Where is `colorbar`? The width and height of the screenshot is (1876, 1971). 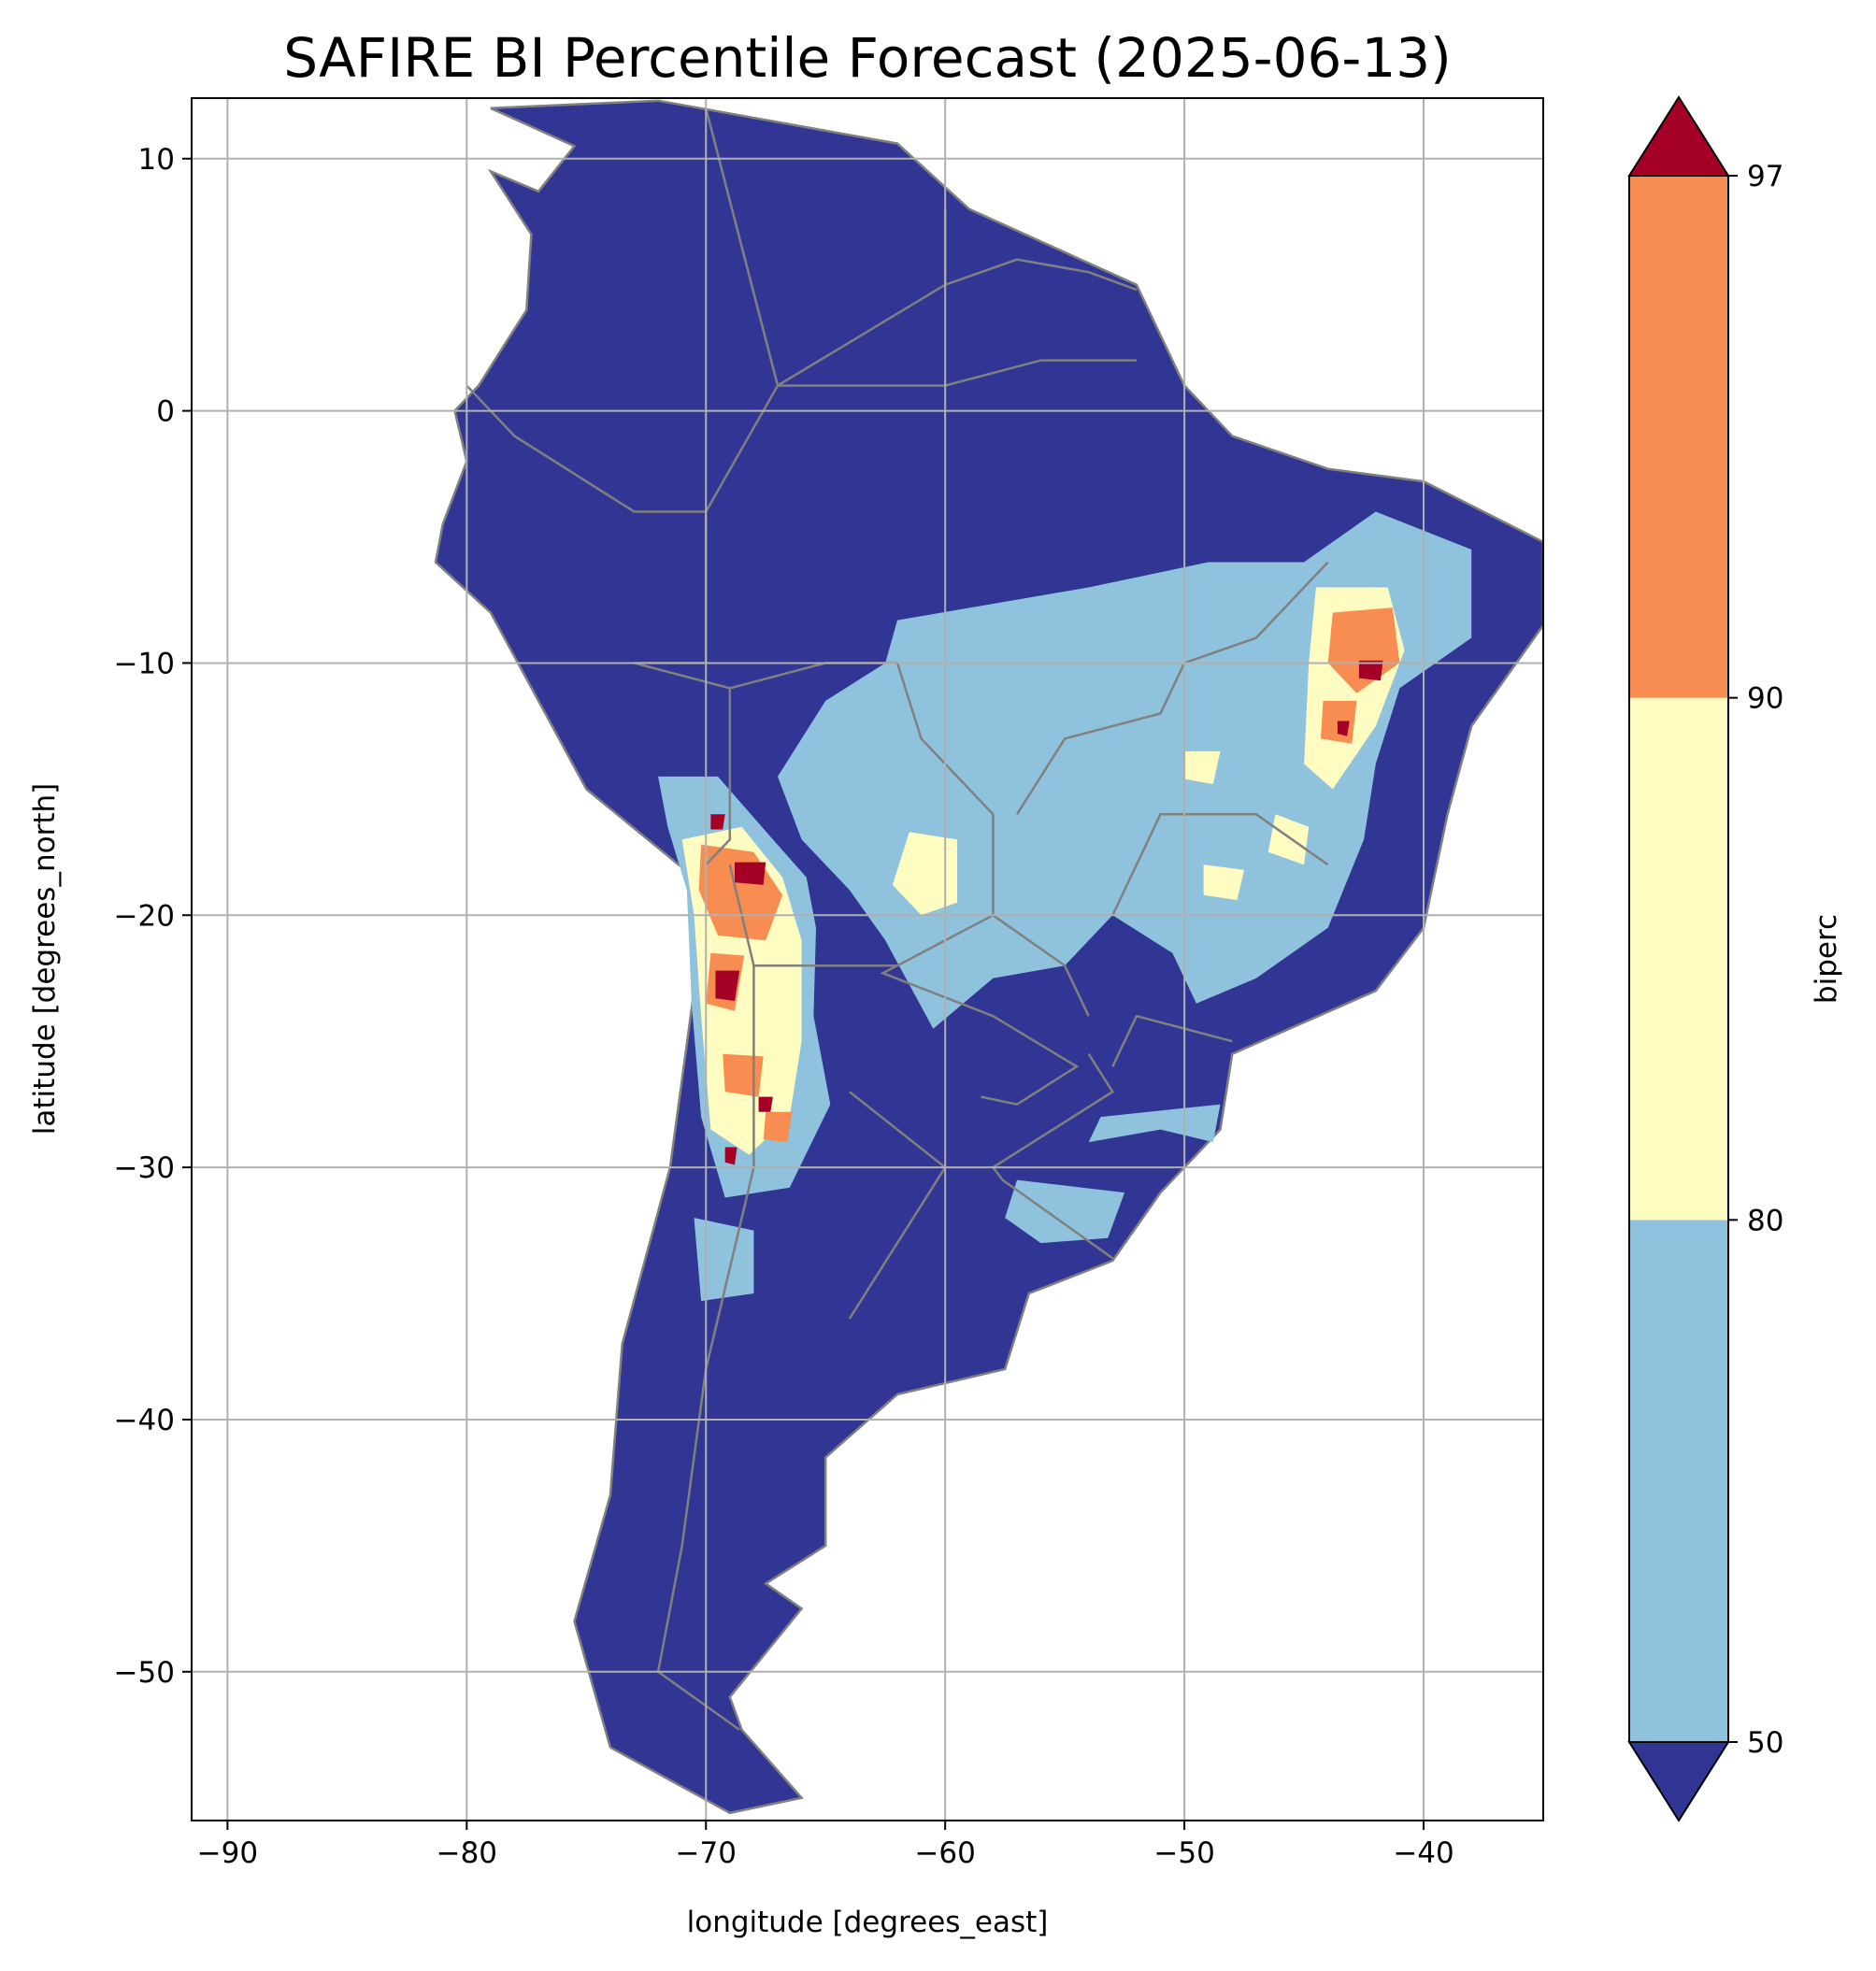
colorbar is located at coordinates (1679, 958).